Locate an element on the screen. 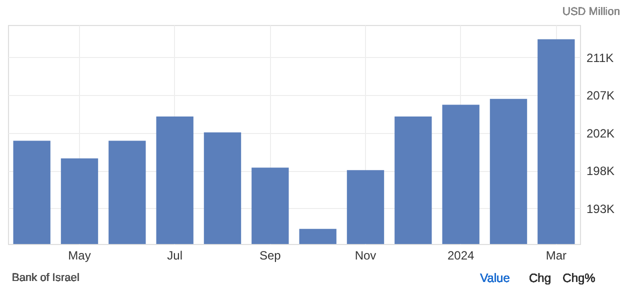 Image resolution: width=620 pixels, height=288 pixels. x-tick-label: Mar is located at coordinates (556, 255).